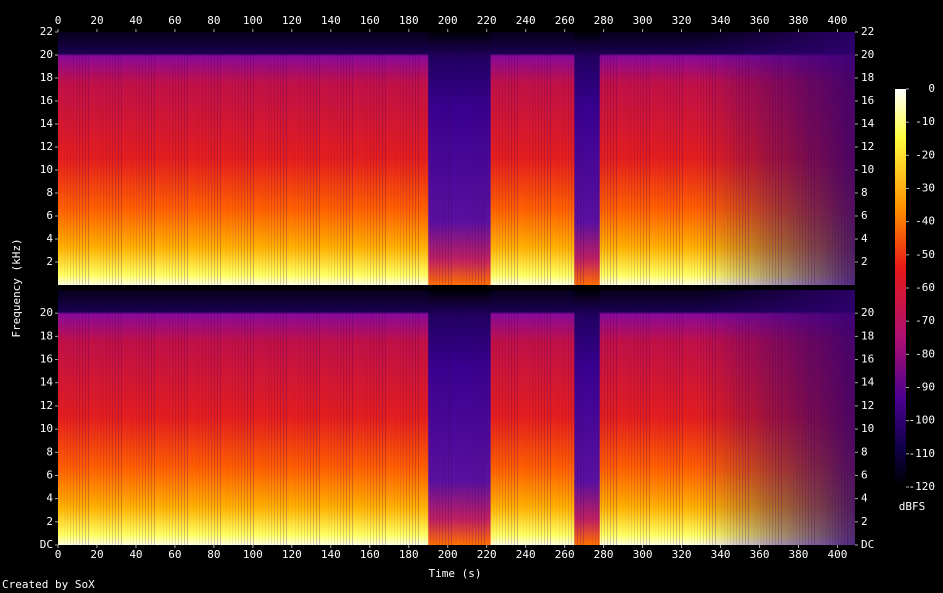  Describe the element at coordinates (49, 192) in the screenshot. I see `y-tick-label-left: 8` at that location.